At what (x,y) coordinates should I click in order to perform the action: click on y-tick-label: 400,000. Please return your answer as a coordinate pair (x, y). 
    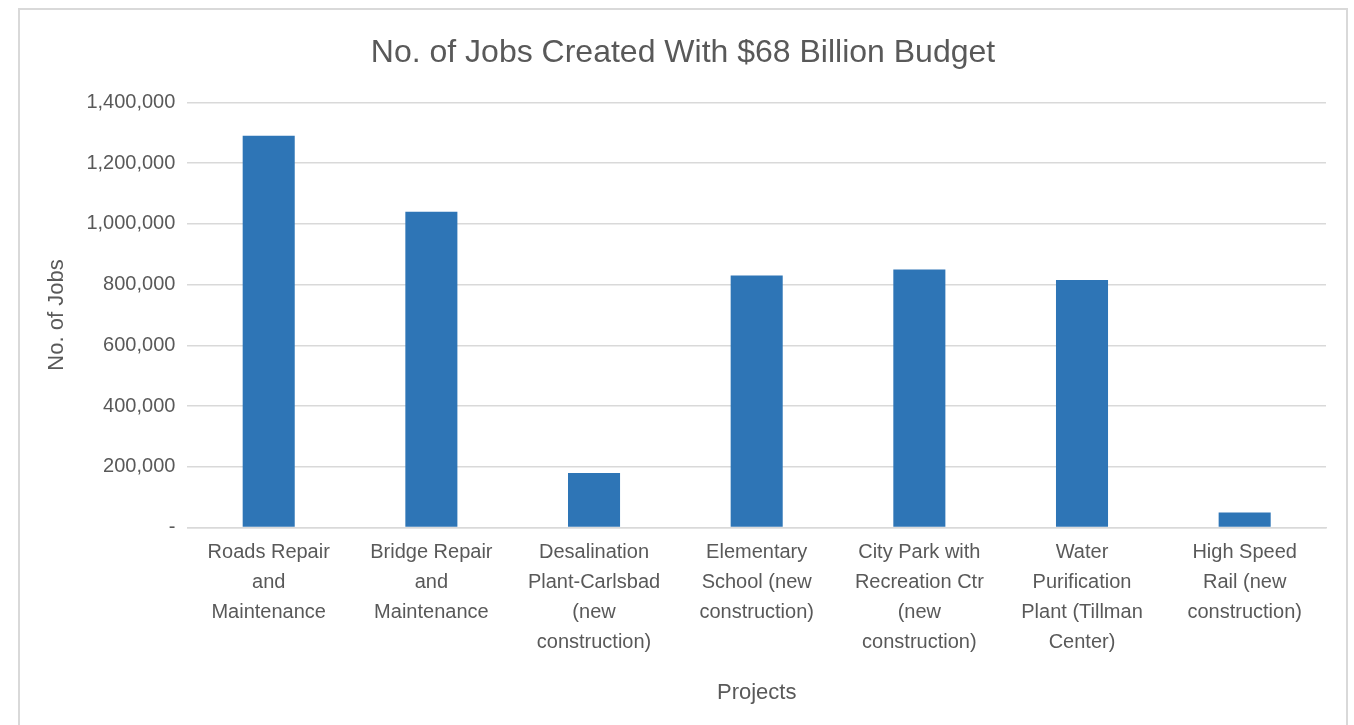
    Looking at the image, I should click on (139, 404).